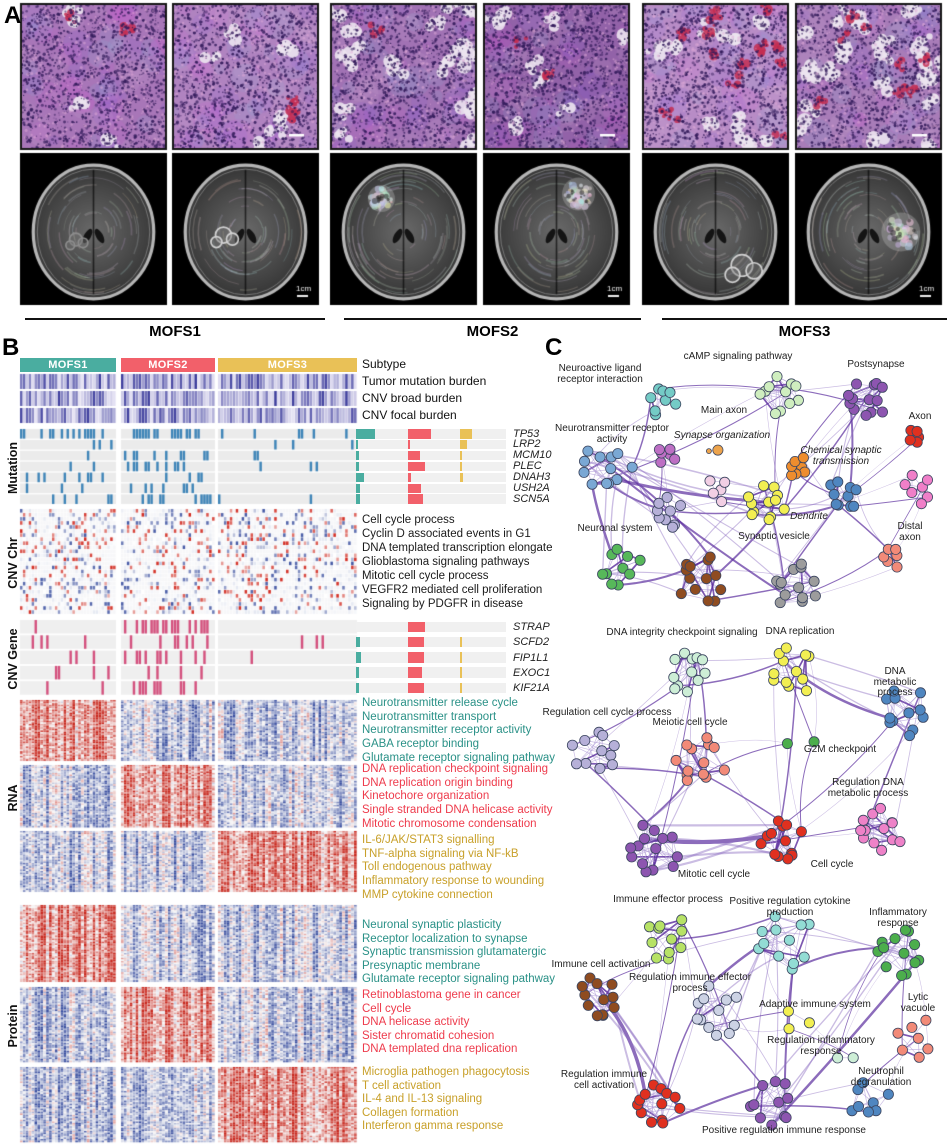 The width and height of the screenshot is (951, 1145). Describe the element at coordinates (526, 433) in the screenshot. I see `mutation-gene-name: TP53` at that location.